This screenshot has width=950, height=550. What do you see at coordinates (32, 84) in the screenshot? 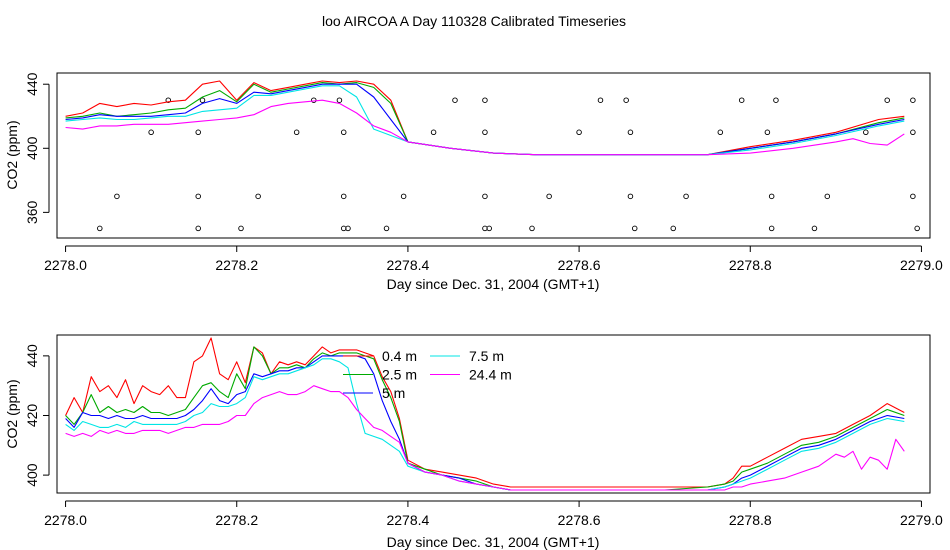
I see `top-y-tick-label: 440` at bounding box center [32, 84].